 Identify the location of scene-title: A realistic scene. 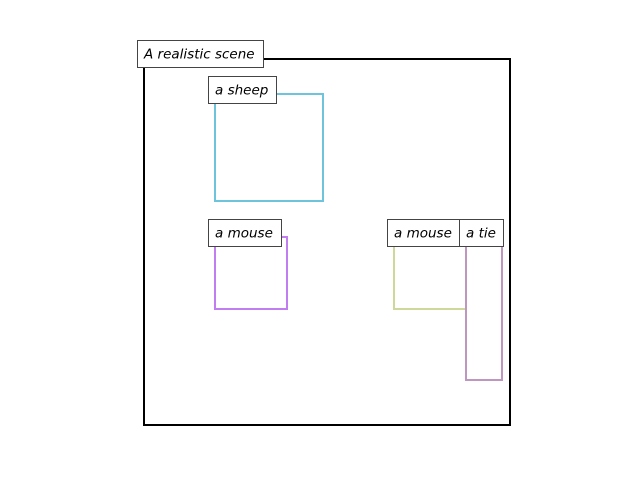
(199, 55).